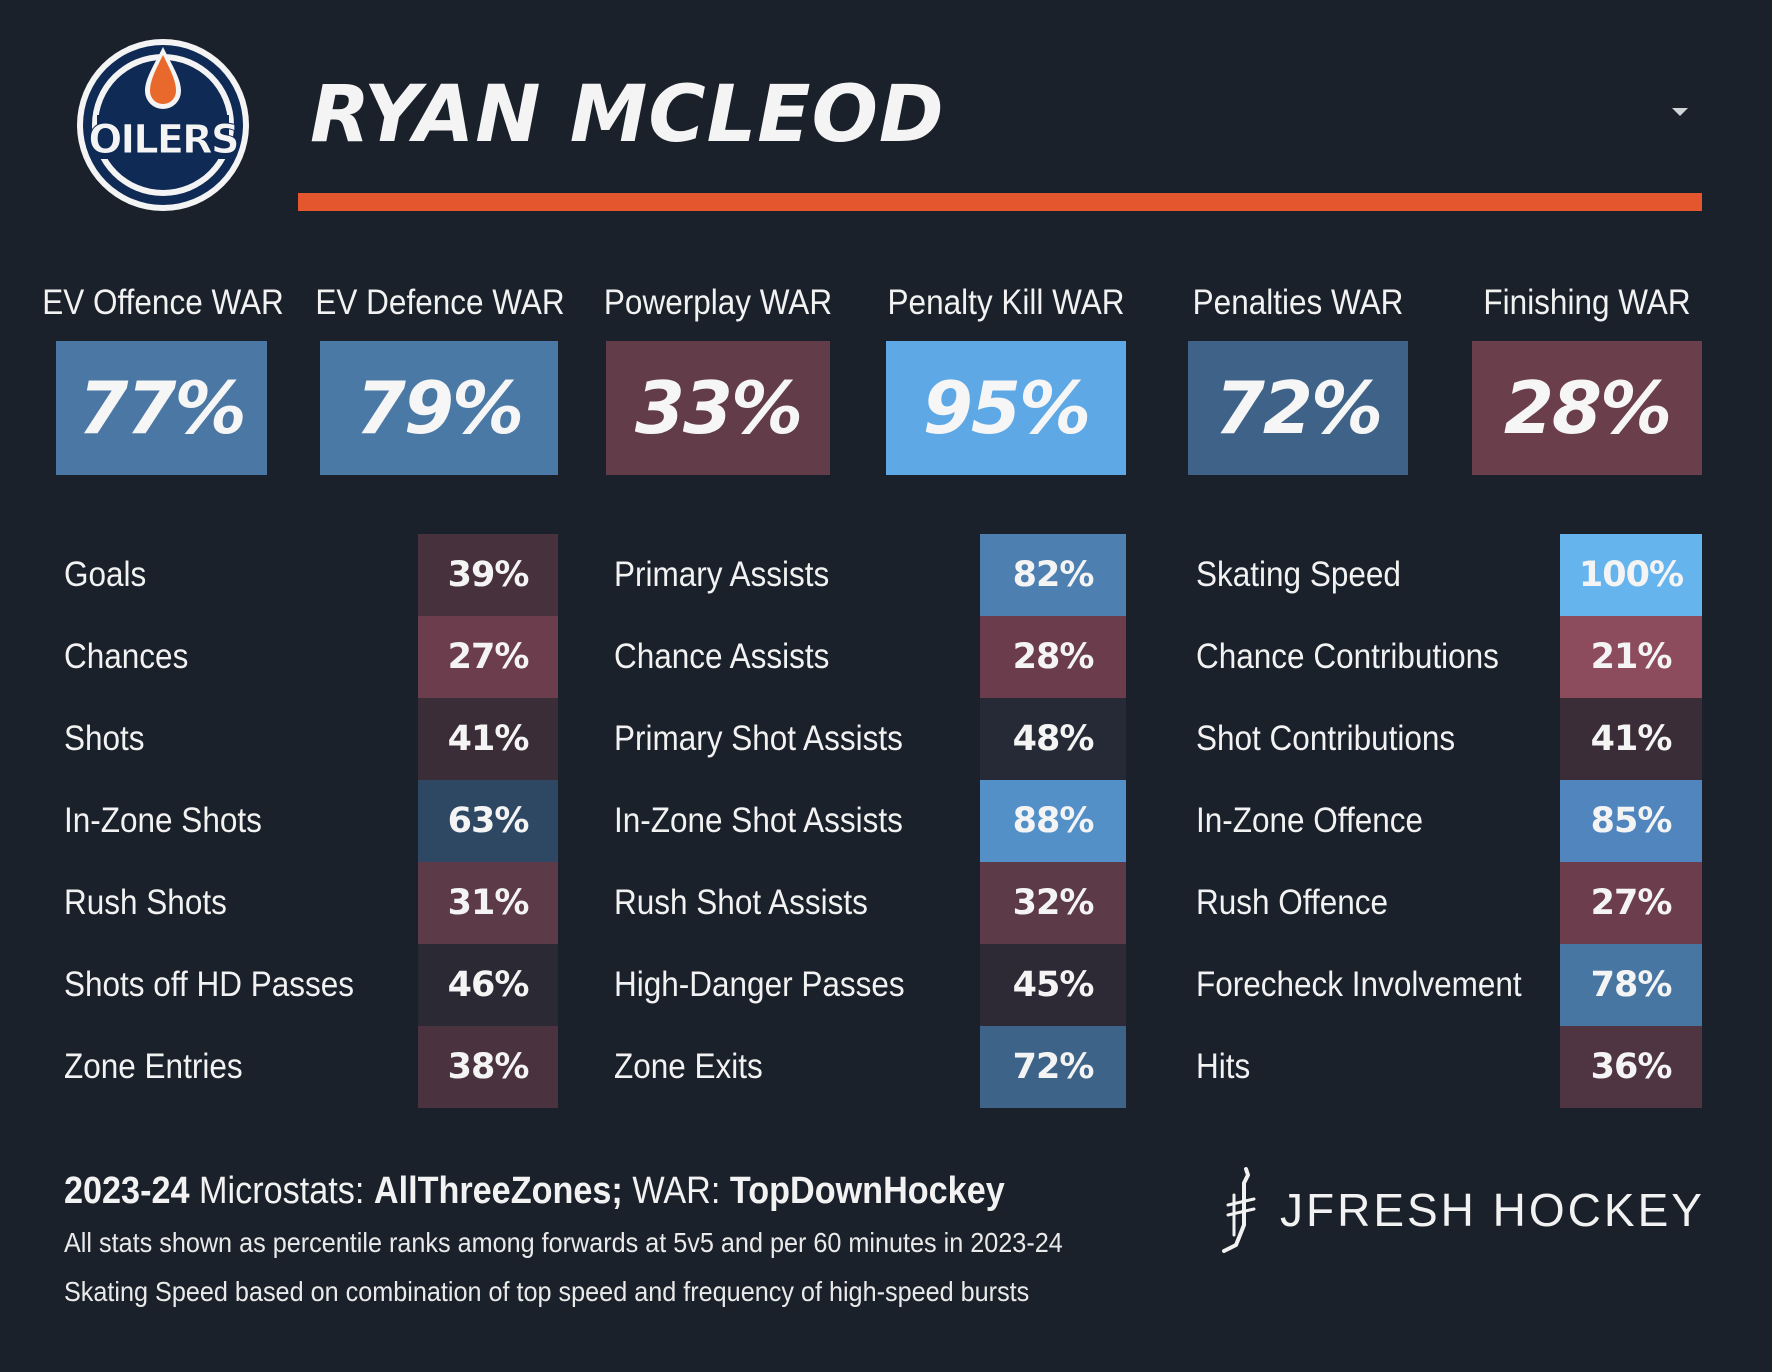 This screenshot has height=1372, width=1772. I want to click on stat-value: 38%, so click(488, 1067).